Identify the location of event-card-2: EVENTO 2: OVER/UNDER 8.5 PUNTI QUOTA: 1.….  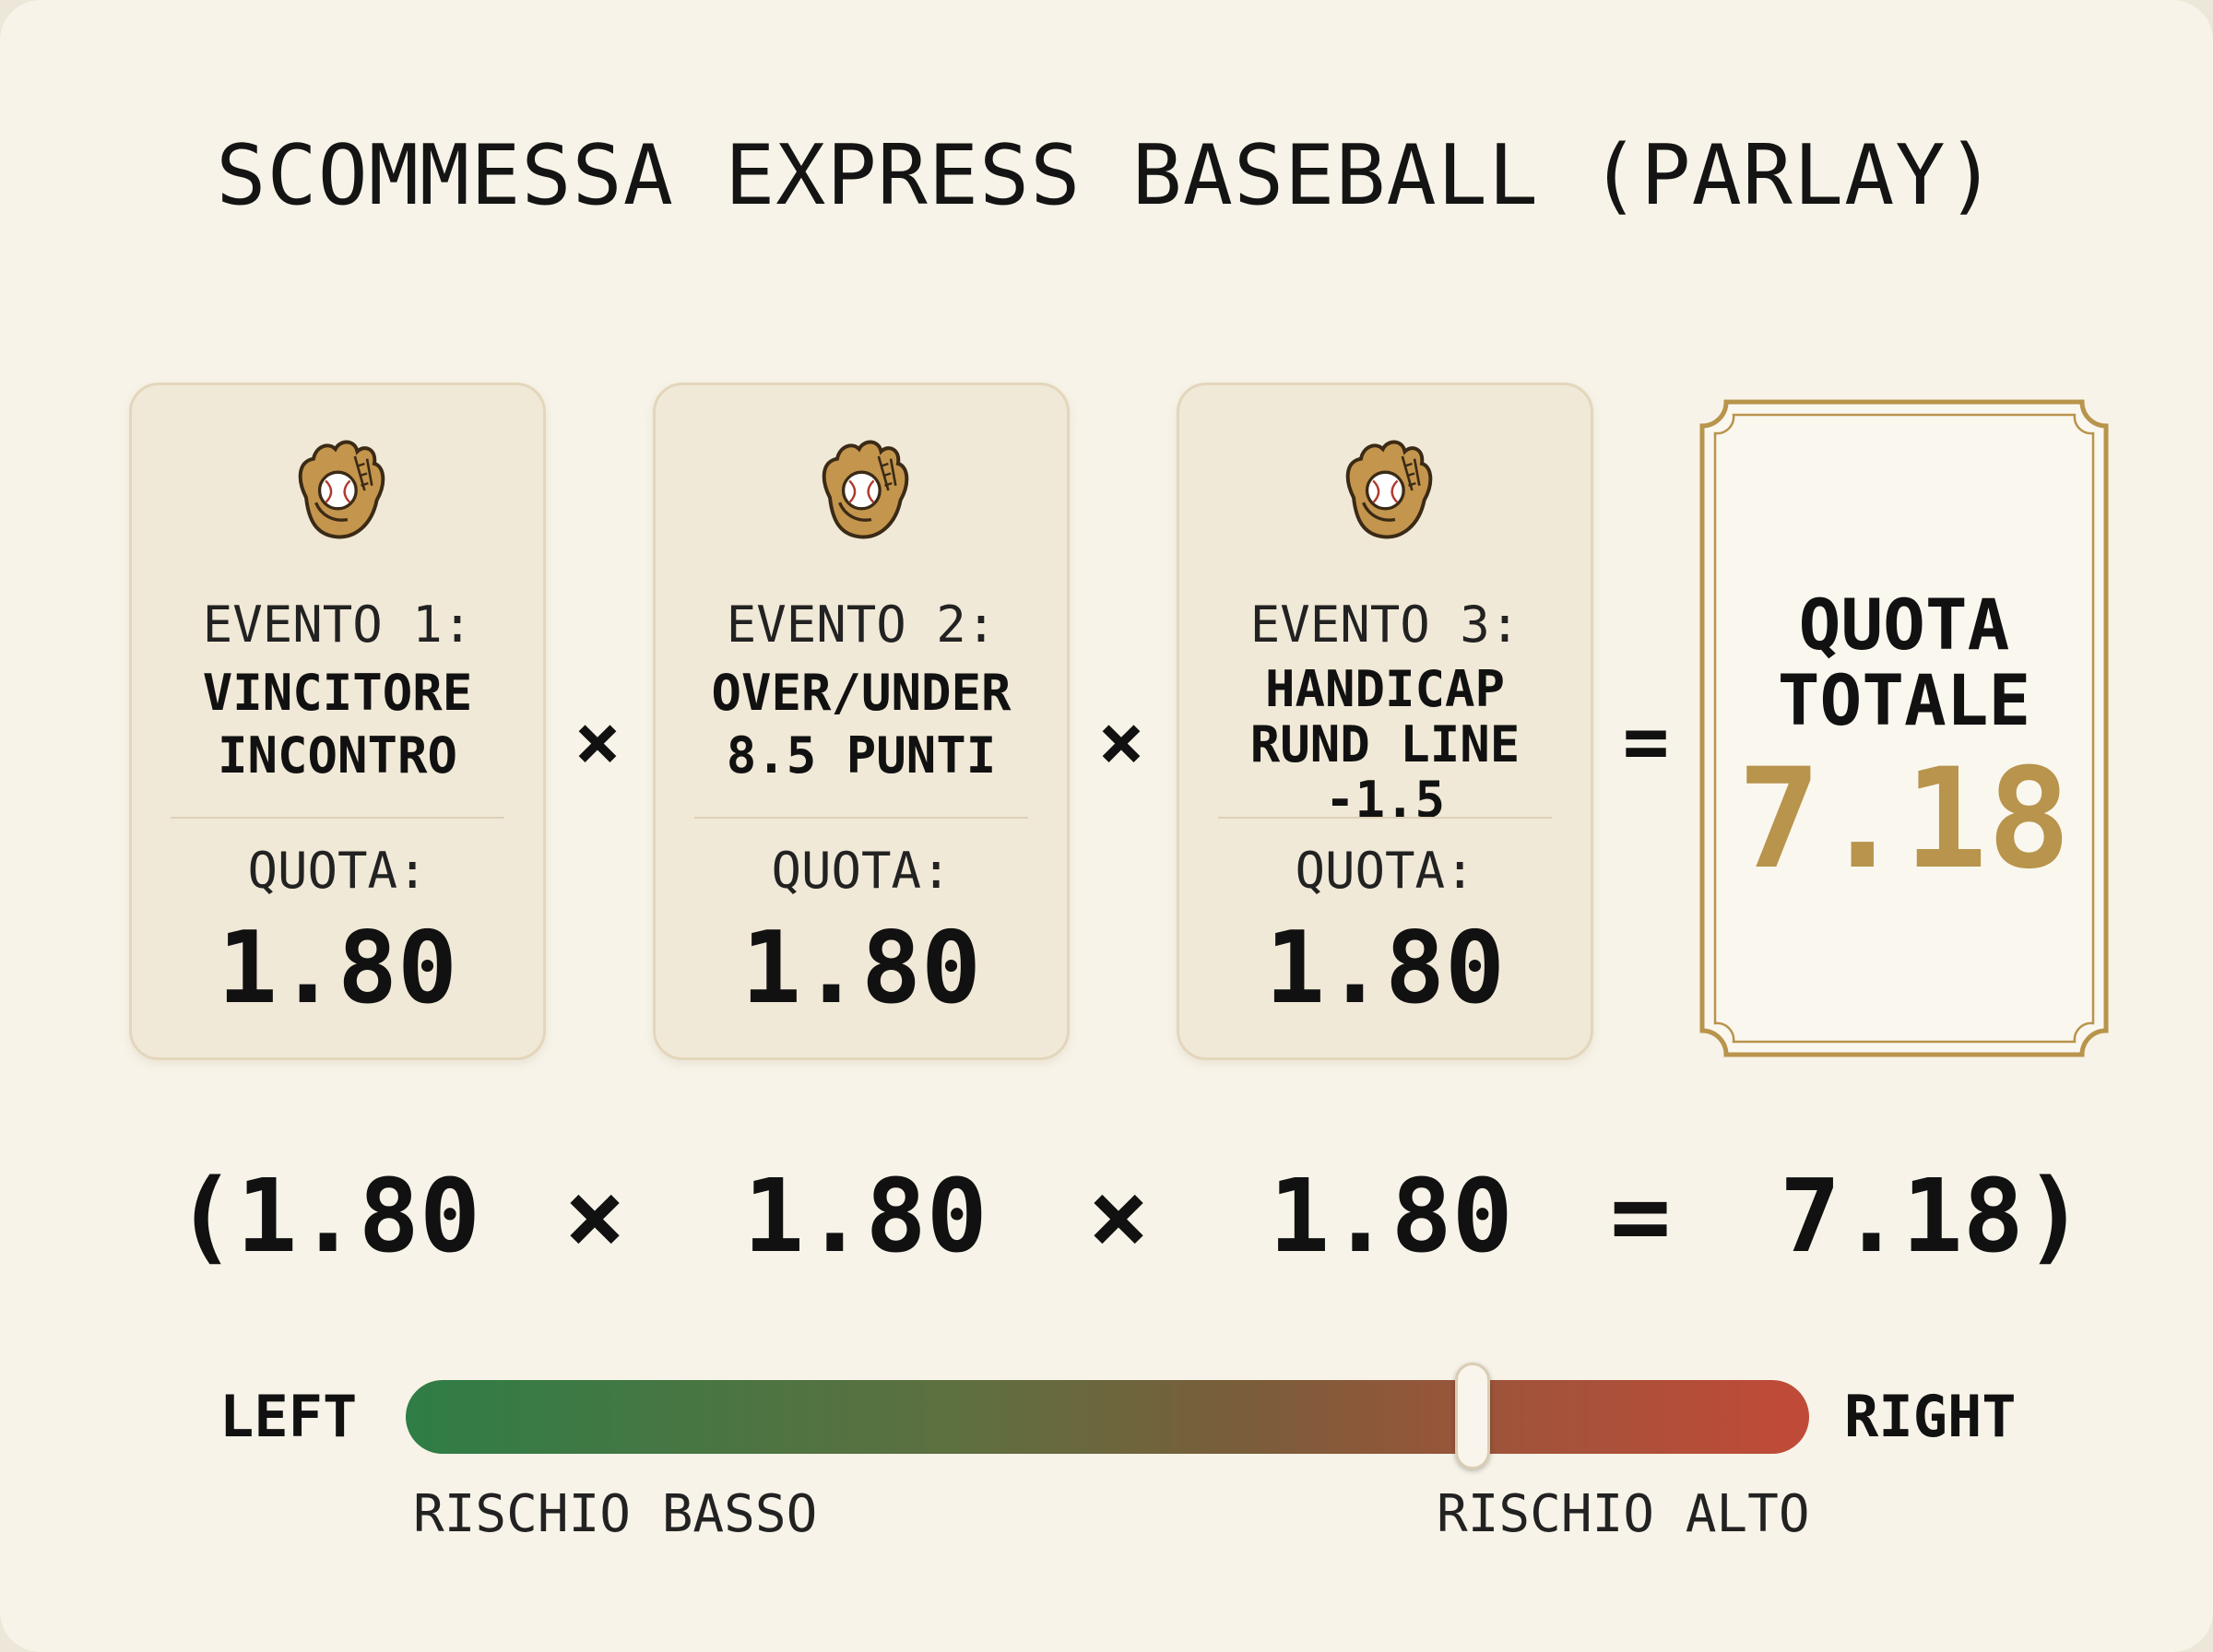
(861, 721).